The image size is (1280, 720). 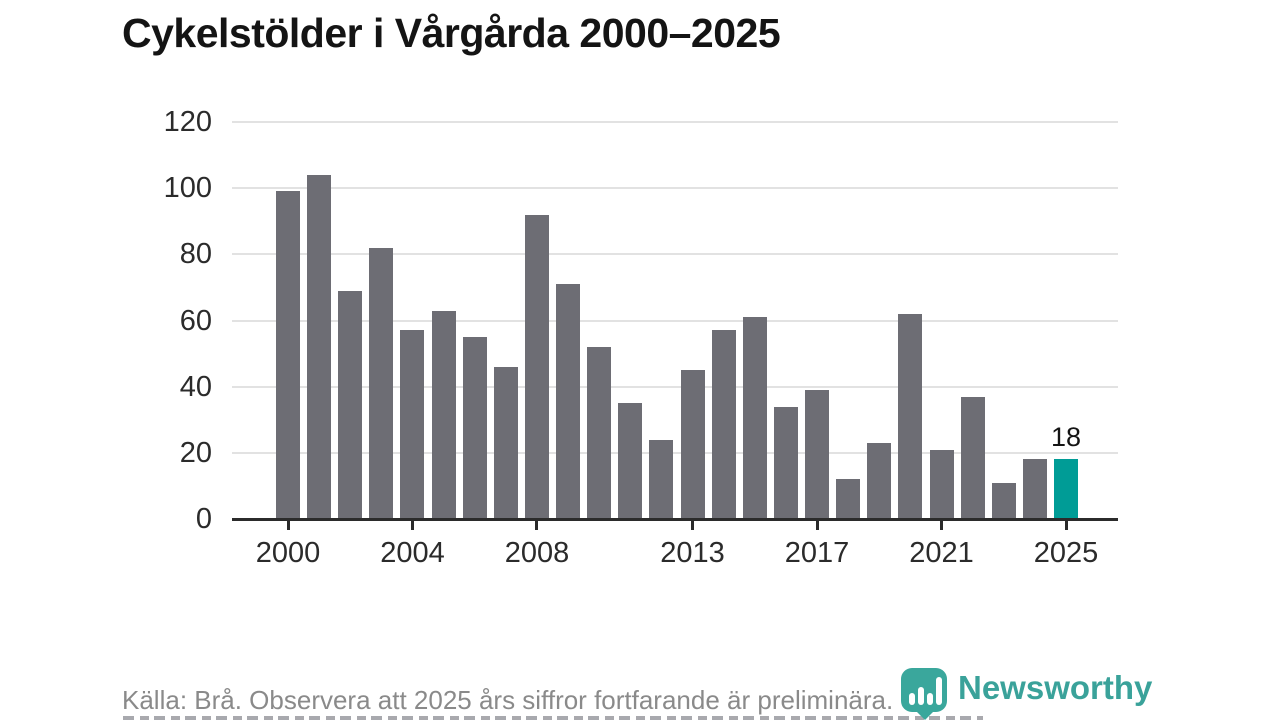 I want to click on bar-2022, so click(x=972, y=457).